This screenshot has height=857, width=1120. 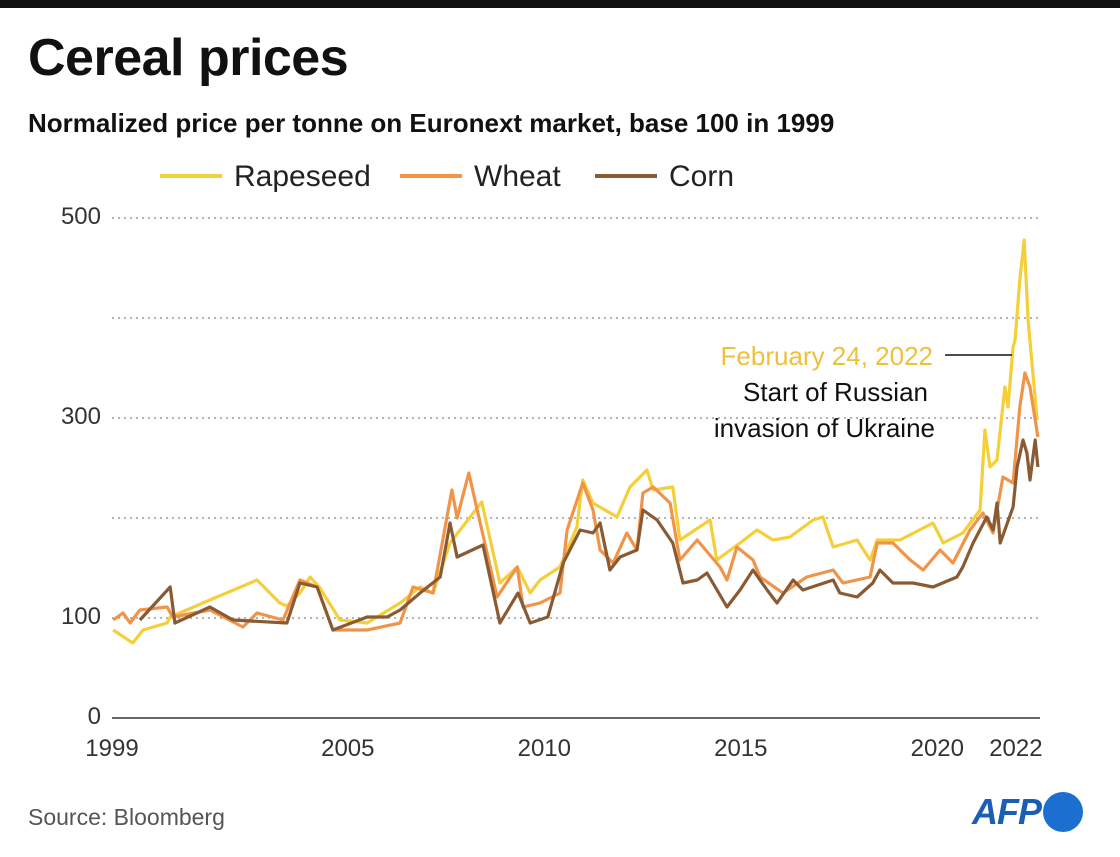 I want to click on x-axis-ticks: 1999 2005 2010 2015 2020 2022, so click(x=563, y=748).